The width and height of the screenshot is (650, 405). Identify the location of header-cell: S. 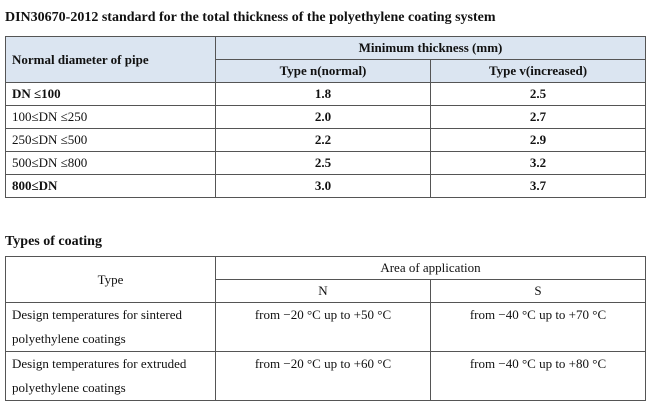
(538, 291).